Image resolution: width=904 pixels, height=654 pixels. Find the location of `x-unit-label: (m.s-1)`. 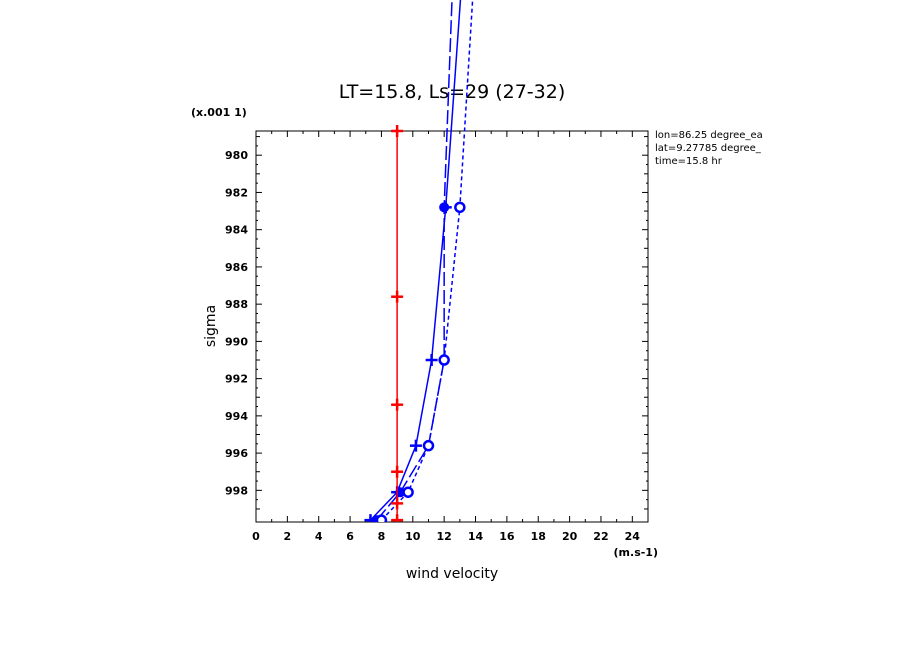

x-unit-label: (m.s-1) is located at coordinates (636, 552).